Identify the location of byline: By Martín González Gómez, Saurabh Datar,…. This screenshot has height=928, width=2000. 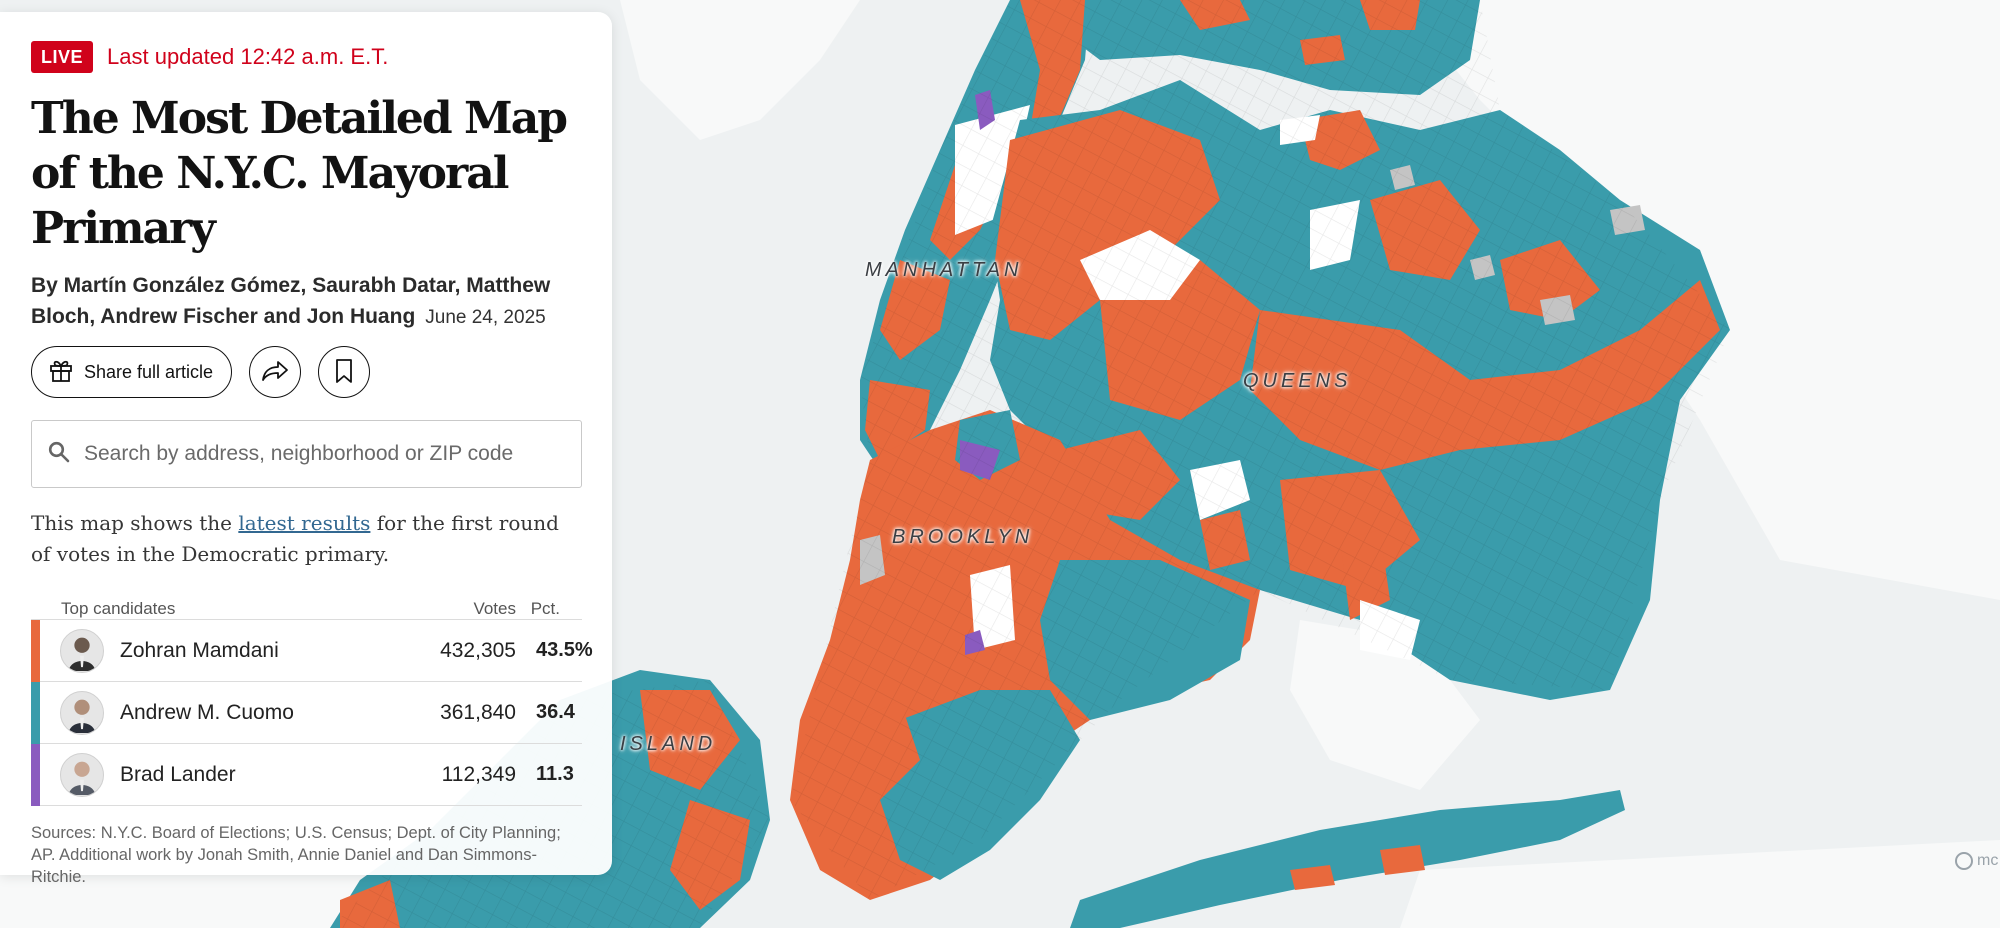
(306, 301).